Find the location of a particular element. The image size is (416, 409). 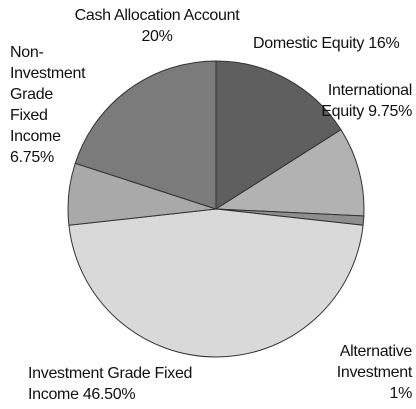

slice-label: Investment Grade Fixed Income 46.50% is located at coordinates (124, 384).